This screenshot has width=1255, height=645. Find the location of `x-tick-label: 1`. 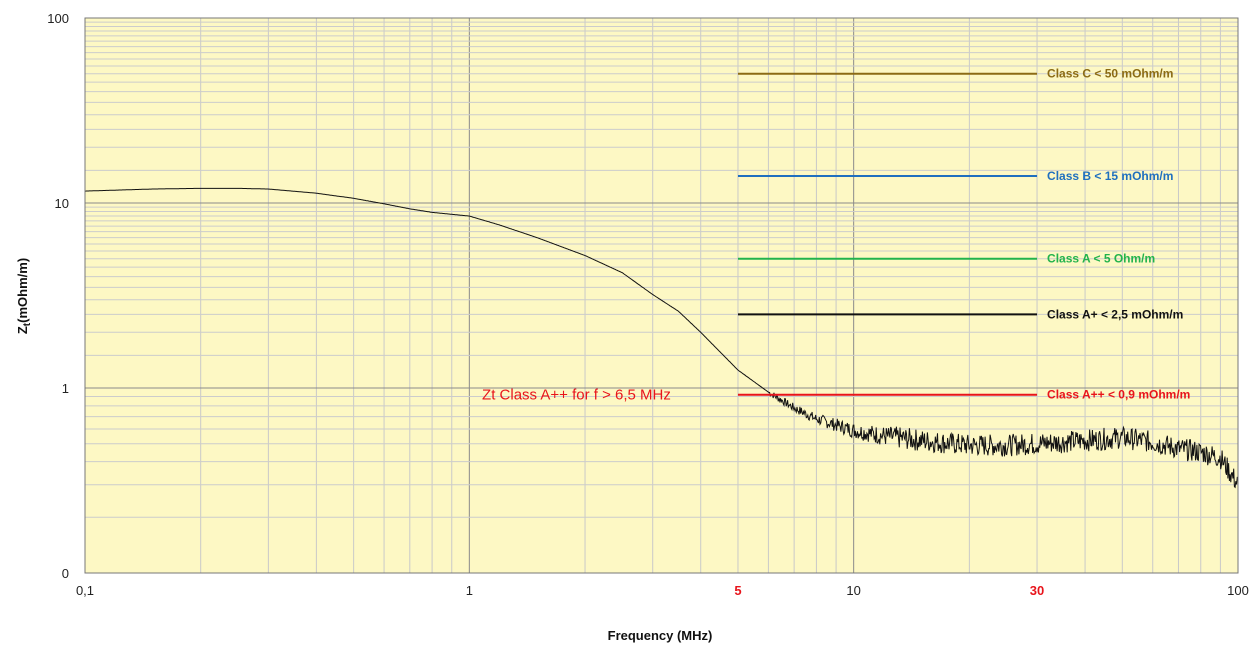

x-tick-label: 1 is located at coordinates (469, 590).